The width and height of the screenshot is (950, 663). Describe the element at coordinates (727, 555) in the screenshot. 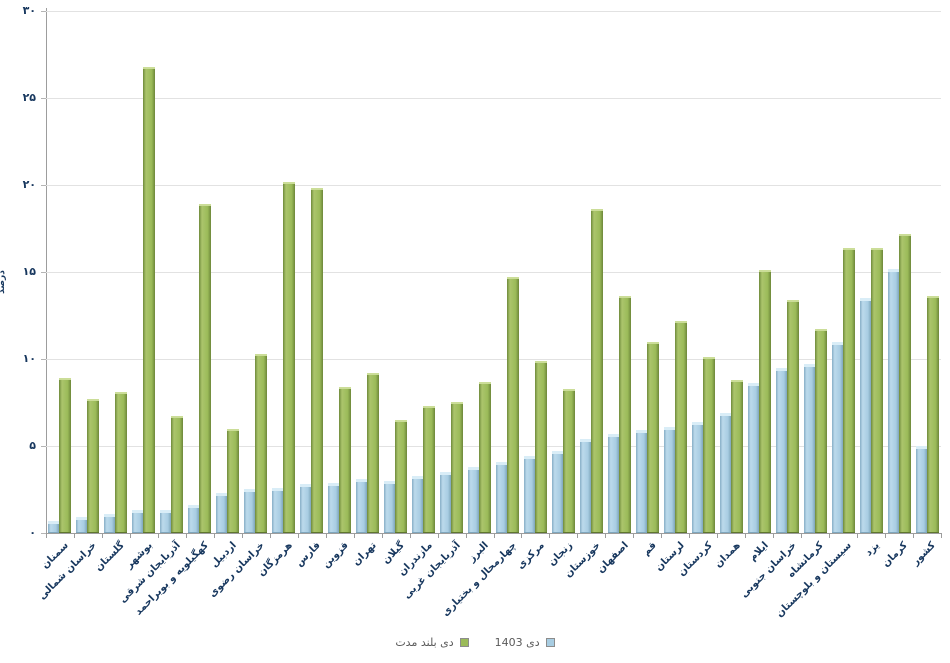

I see `x-label-24: همدان` at that location.